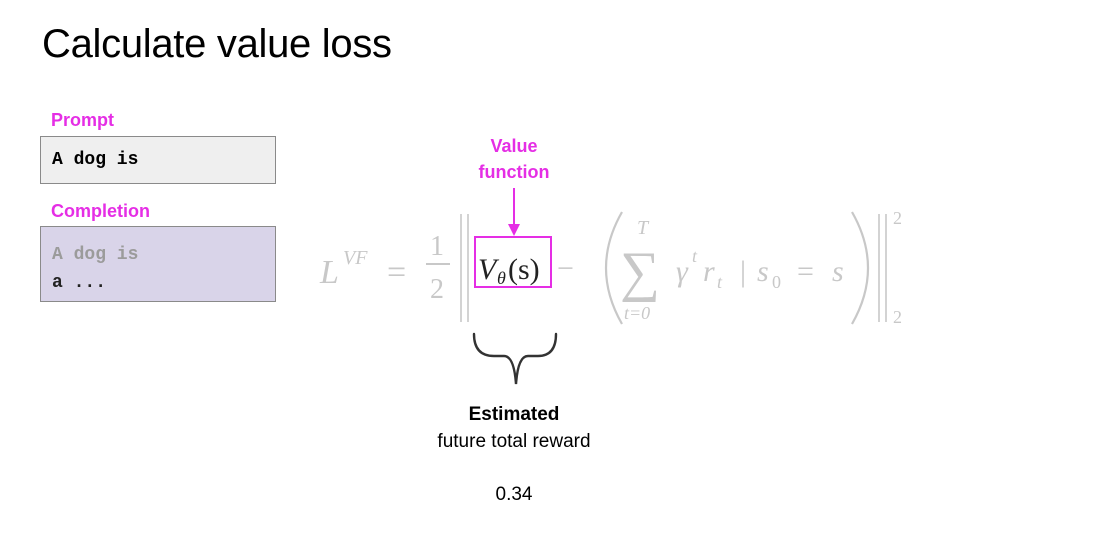  Describe the element at coordinates (897, 317) in the screenshot. I see `formula-norm-sub: 2` at that location.